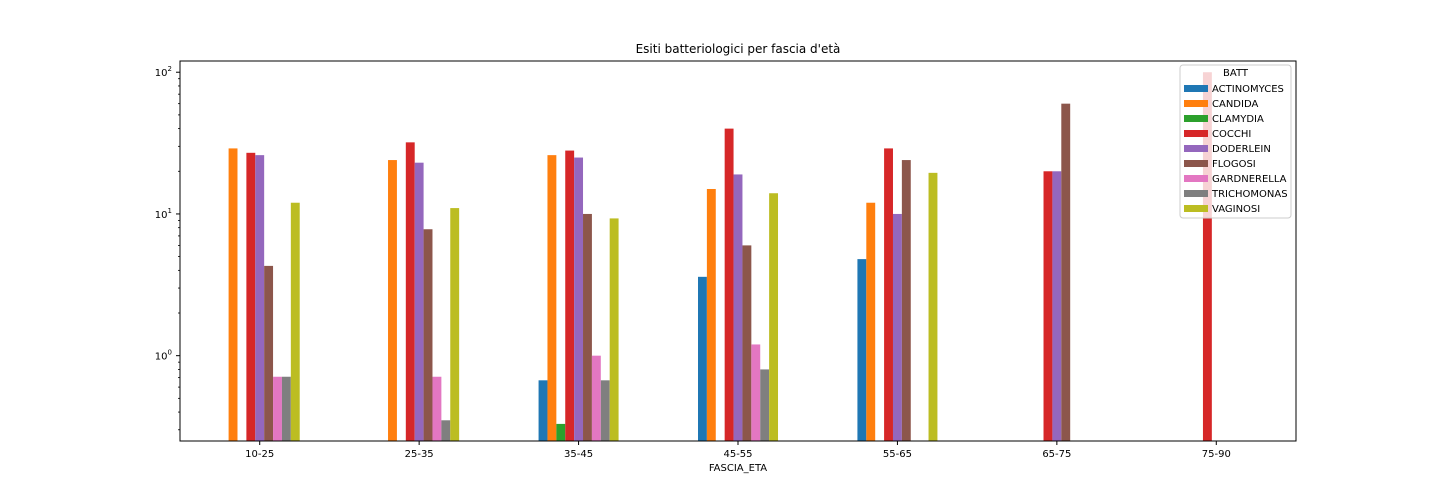 Image resolution: width=1440 pixels, height=504 pixels. Describe the element at coordinates (1238, 119) in the screenshot. I see `legend-label-clamydia: CLAMYDIA` at that location.